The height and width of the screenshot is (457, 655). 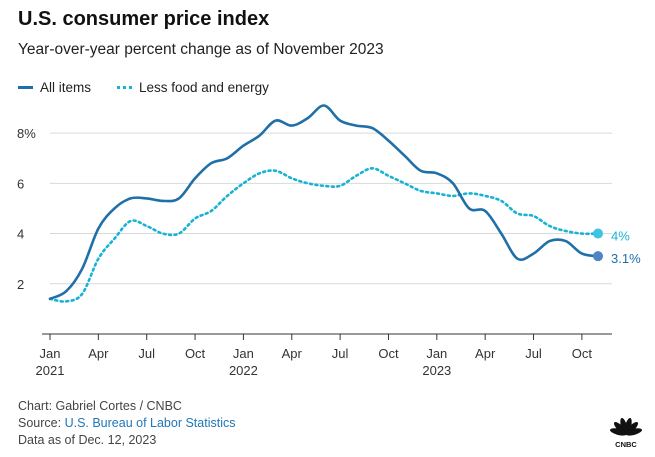 I want to click on y-tick-label: 8%, so click(x=26, y=133).